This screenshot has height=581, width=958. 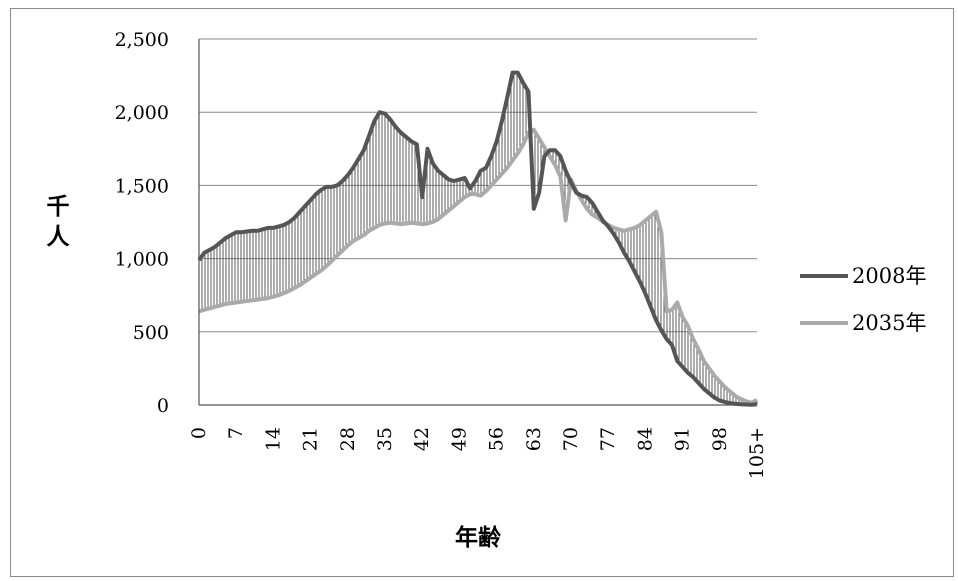 What do you see at coordinates (478, 453) in the screenshot?
I see `x-tick-labels: 0 7 14 21 28 35 42 49 56 63 70 77 84 91 98 105+` at bounding box center [478, 453].